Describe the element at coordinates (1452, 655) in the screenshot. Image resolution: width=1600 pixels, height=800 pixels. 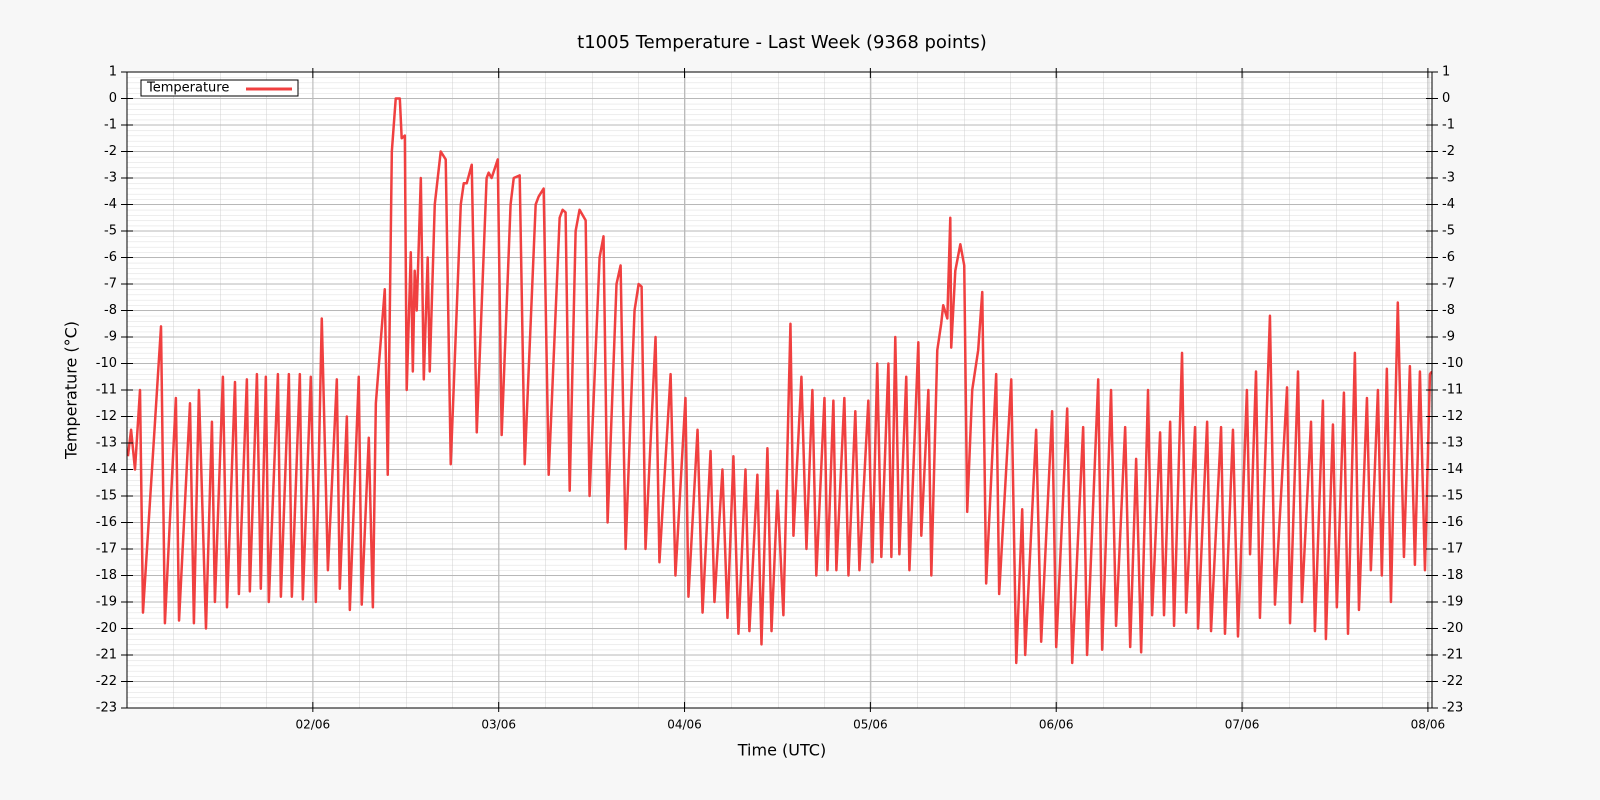
I see `y2-tick-label: -21` at that location.